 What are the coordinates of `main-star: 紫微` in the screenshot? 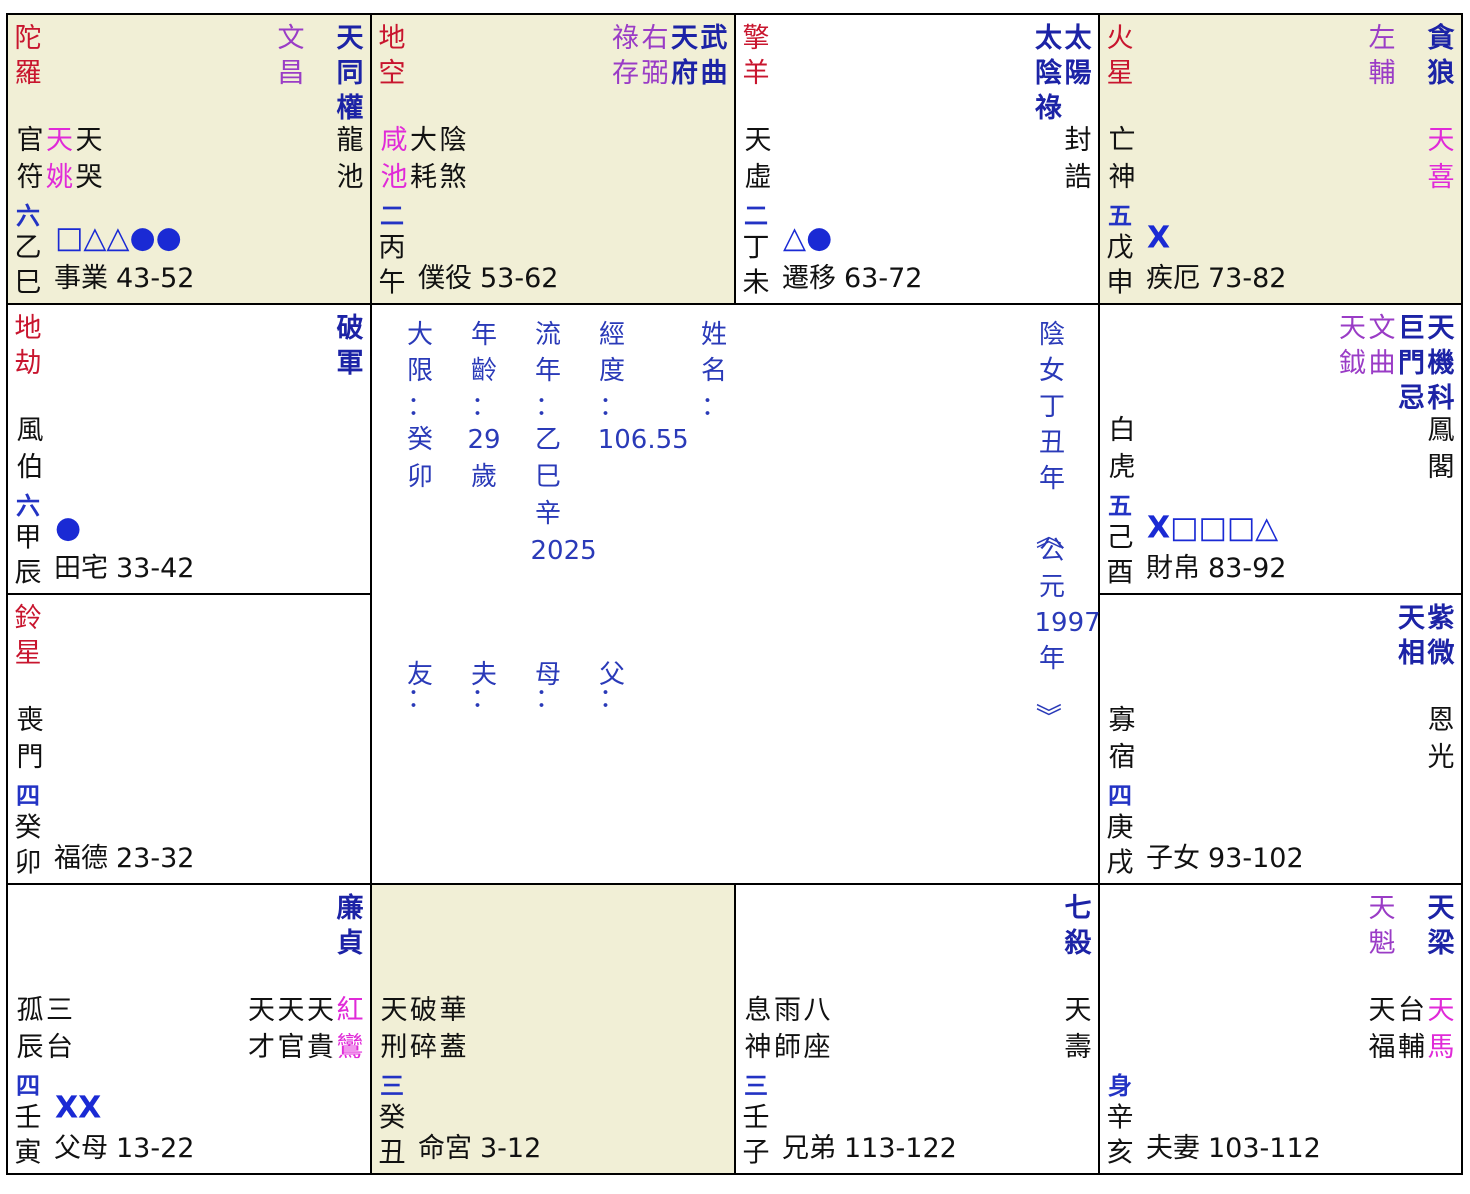 It's located at (1441, 636).